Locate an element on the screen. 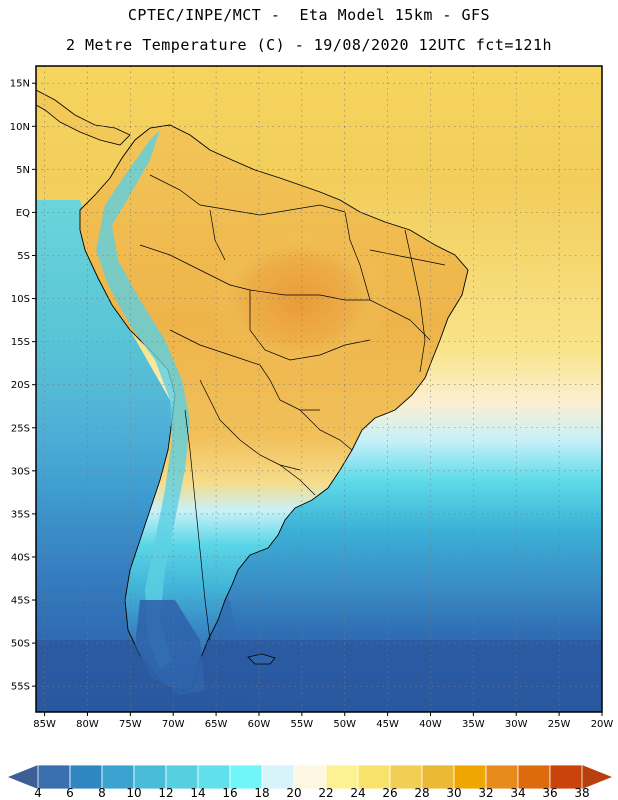 The width and height of the screenshot is (618, 800). lon-label: 25W is located at coordinates (559, 724).